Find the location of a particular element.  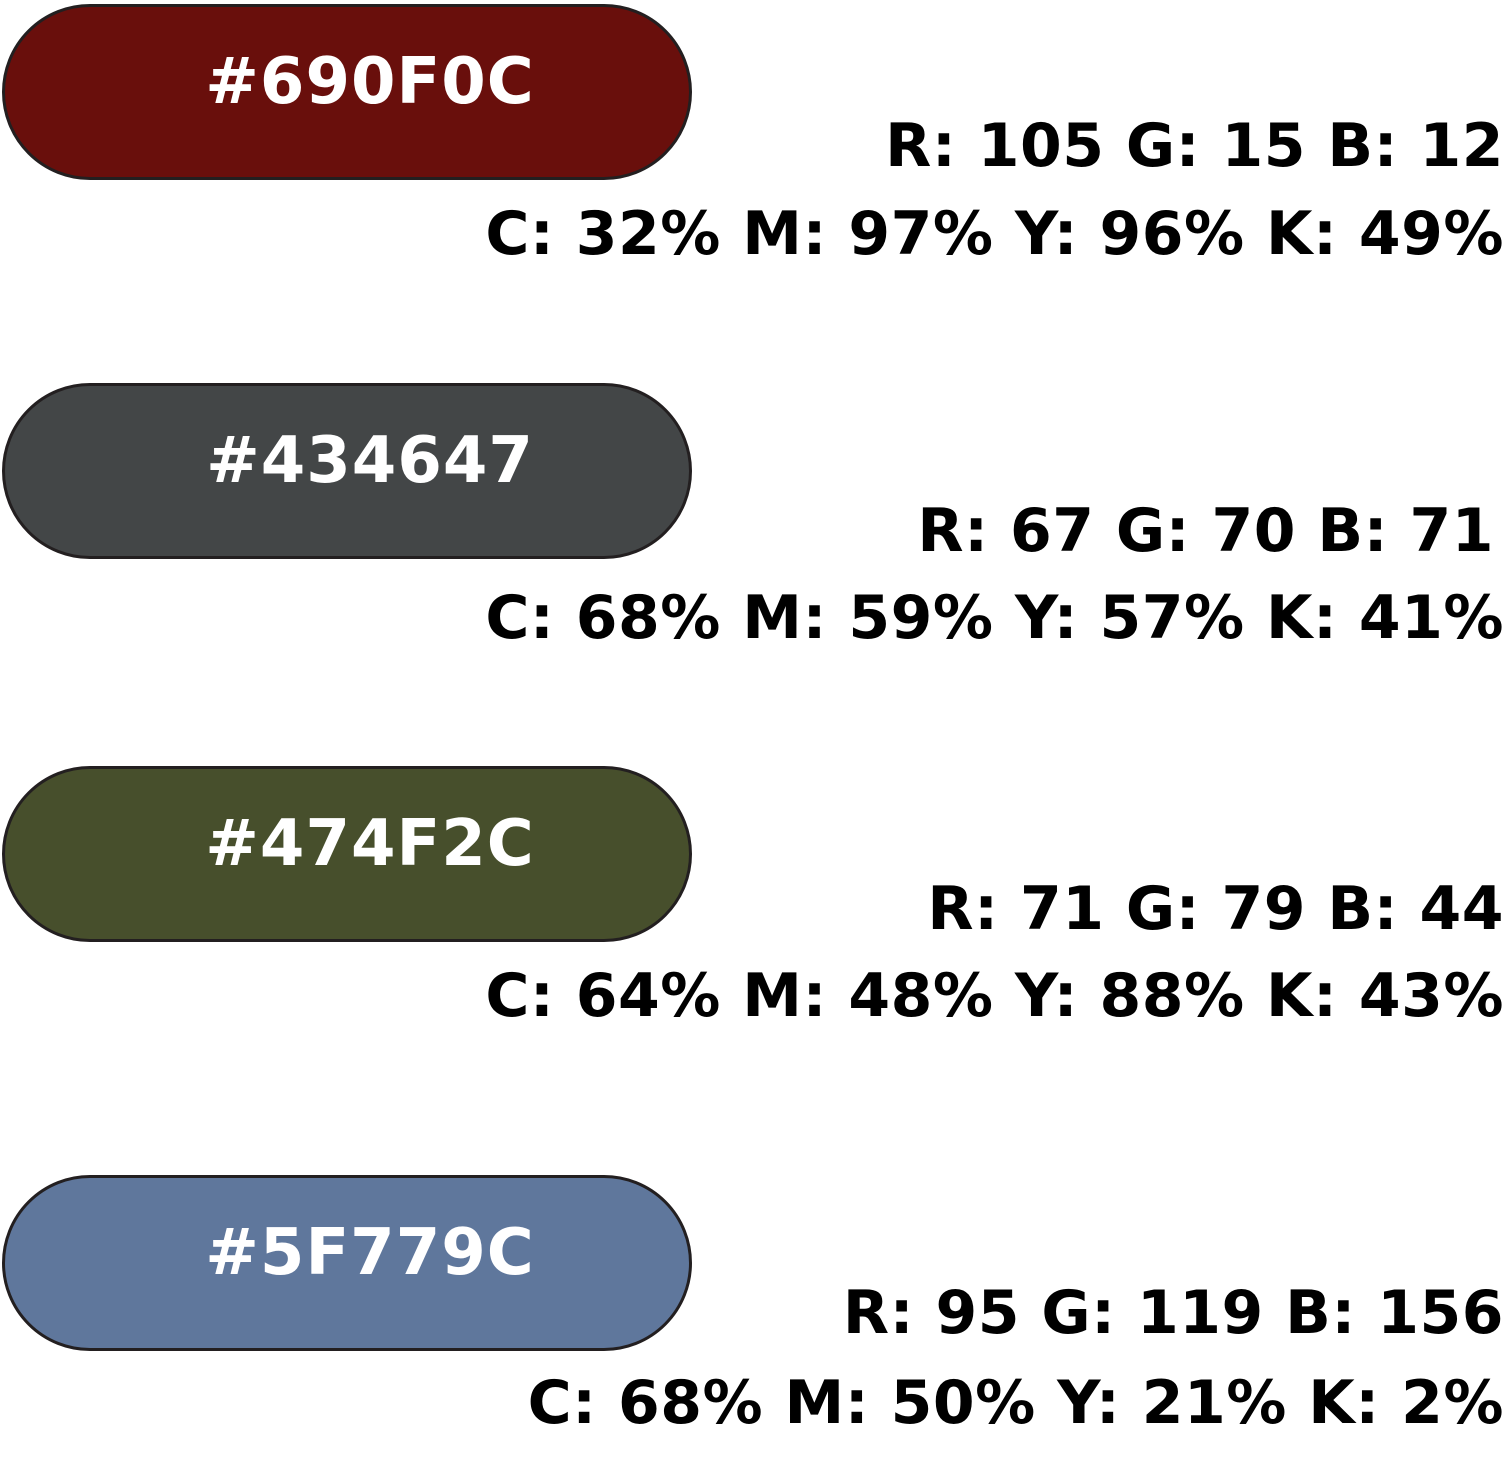

cmyk-values: C: 68% M: 50% Y: 21% K: 2% is located at coordinates (1015, 1403).